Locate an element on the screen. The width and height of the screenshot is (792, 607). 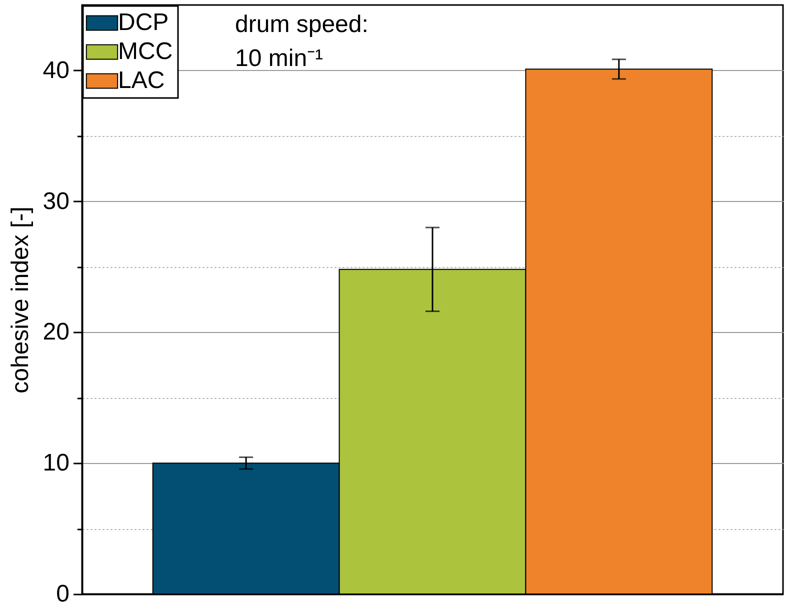
legend-label: DCP is located at coordinates (143, 22).